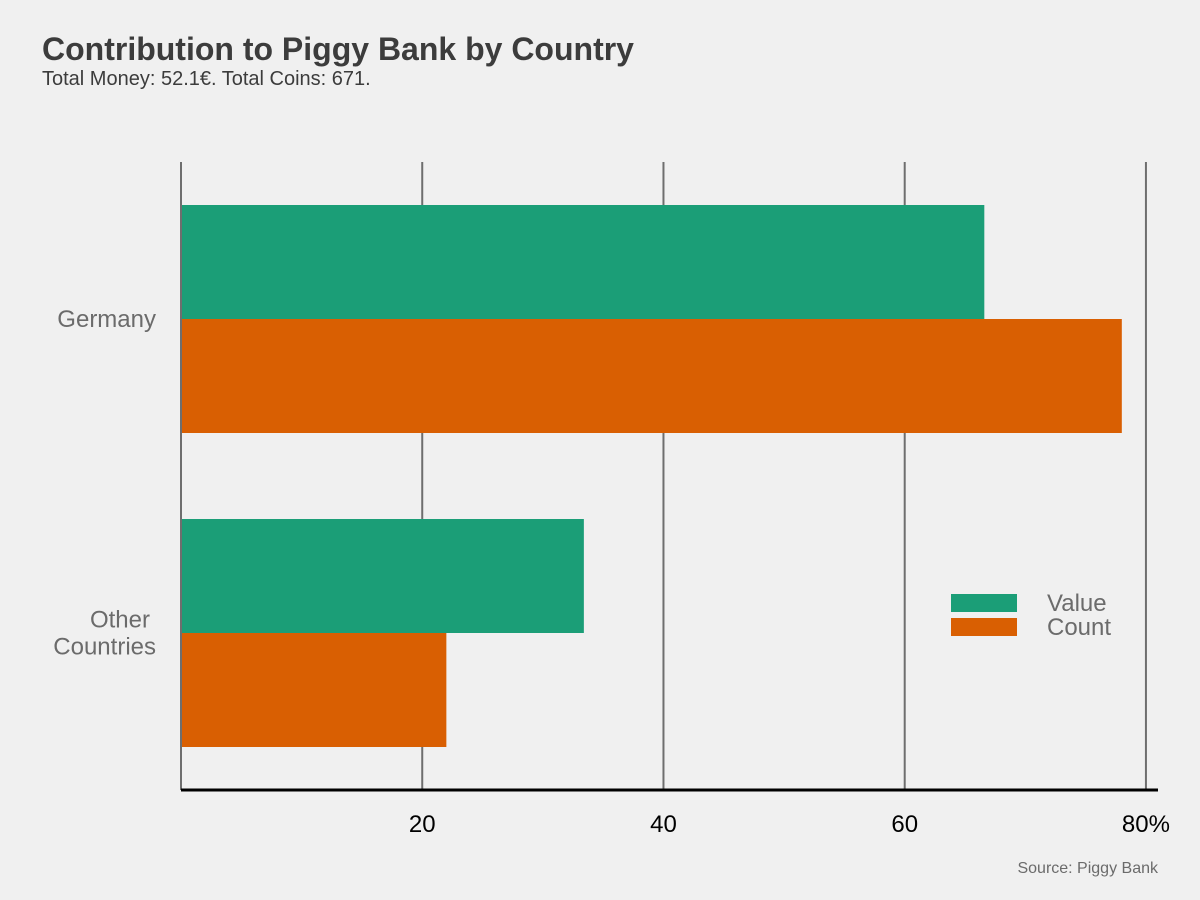 The width and height of the screenshot is (1200, 900). What do you see at coordinates (663, 824) in the screenshot?
I see `x-tick-label: 40` at bounding box center [663, 824].